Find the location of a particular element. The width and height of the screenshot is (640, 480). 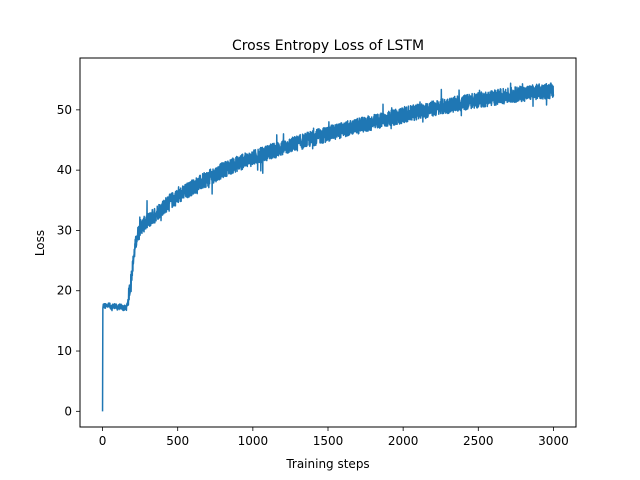

y-tick-label: 10 is located at coordinates (64, 351).